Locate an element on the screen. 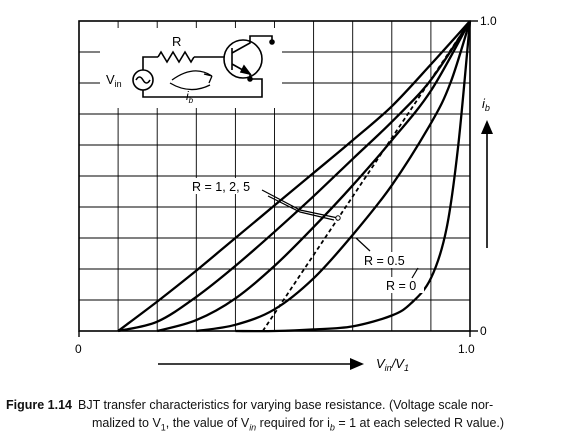  x-axis-label: Vin/V1 is located at coordinates (392, 364).